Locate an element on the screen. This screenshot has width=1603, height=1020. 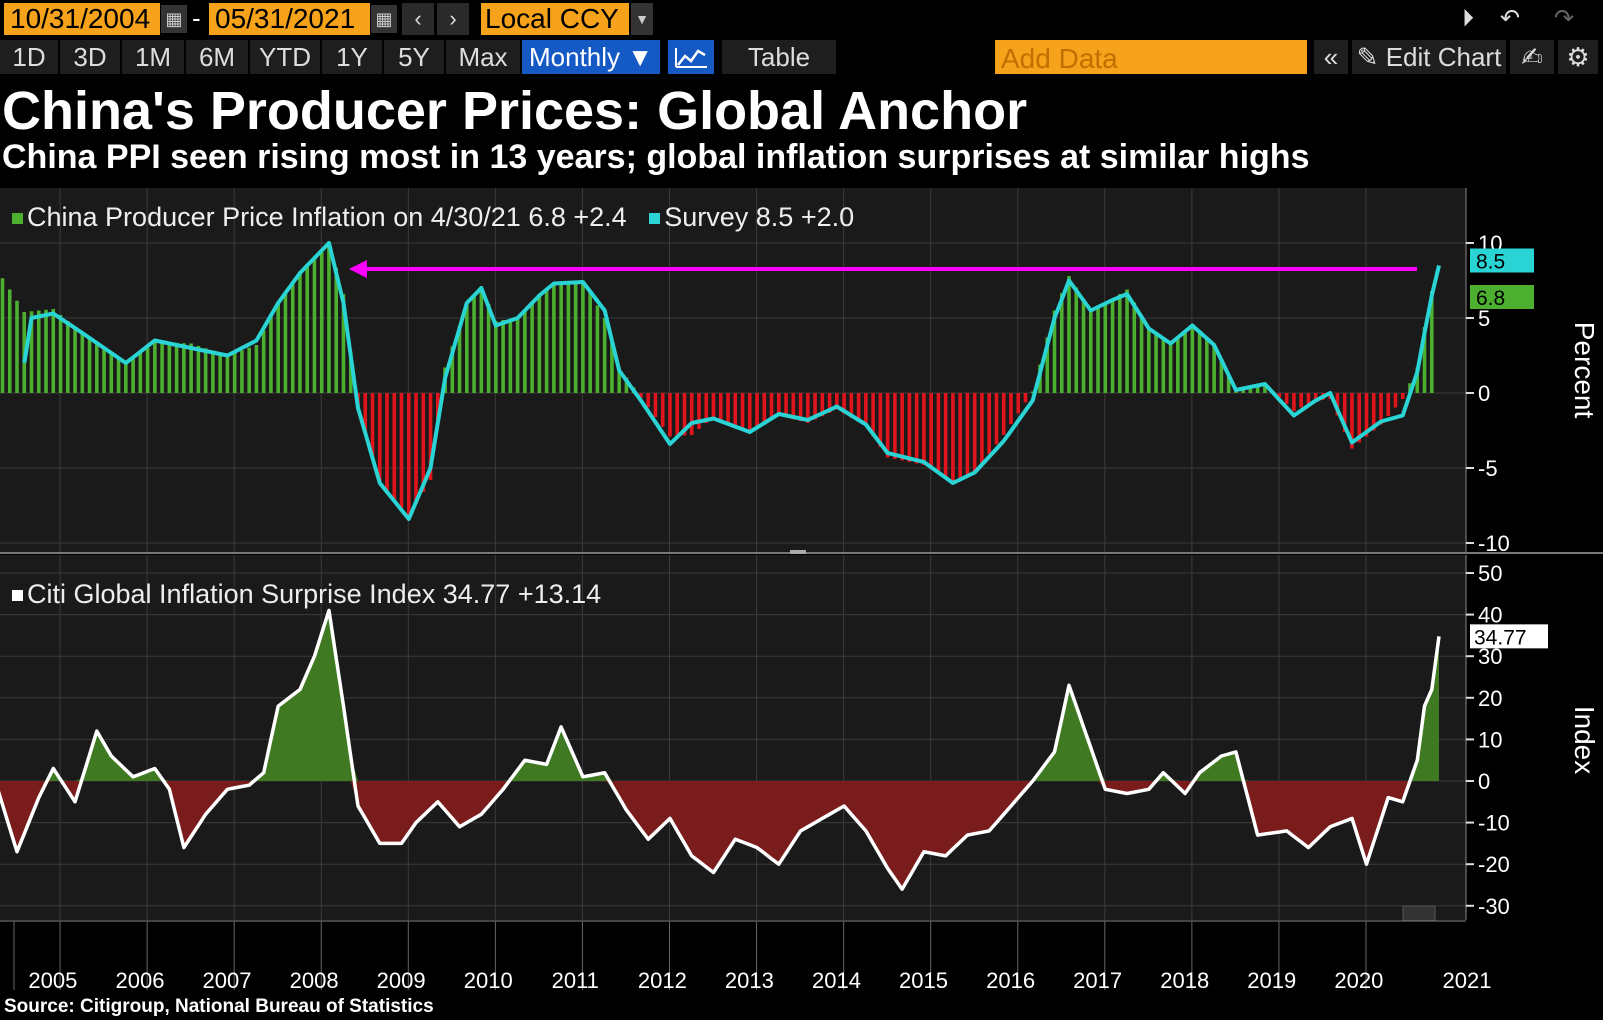
range-3d: 3D is located at coordinates (90, 57).